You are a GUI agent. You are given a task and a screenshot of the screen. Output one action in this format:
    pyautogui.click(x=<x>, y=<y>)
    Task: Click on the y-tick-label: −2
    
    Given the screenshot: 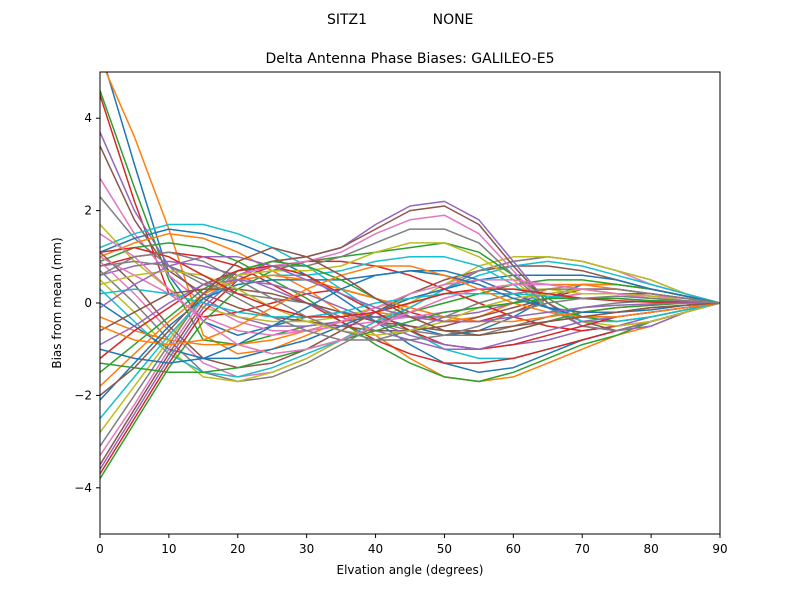 What is the action you would take?
    pyautogui.click(x=83, y=395)
    